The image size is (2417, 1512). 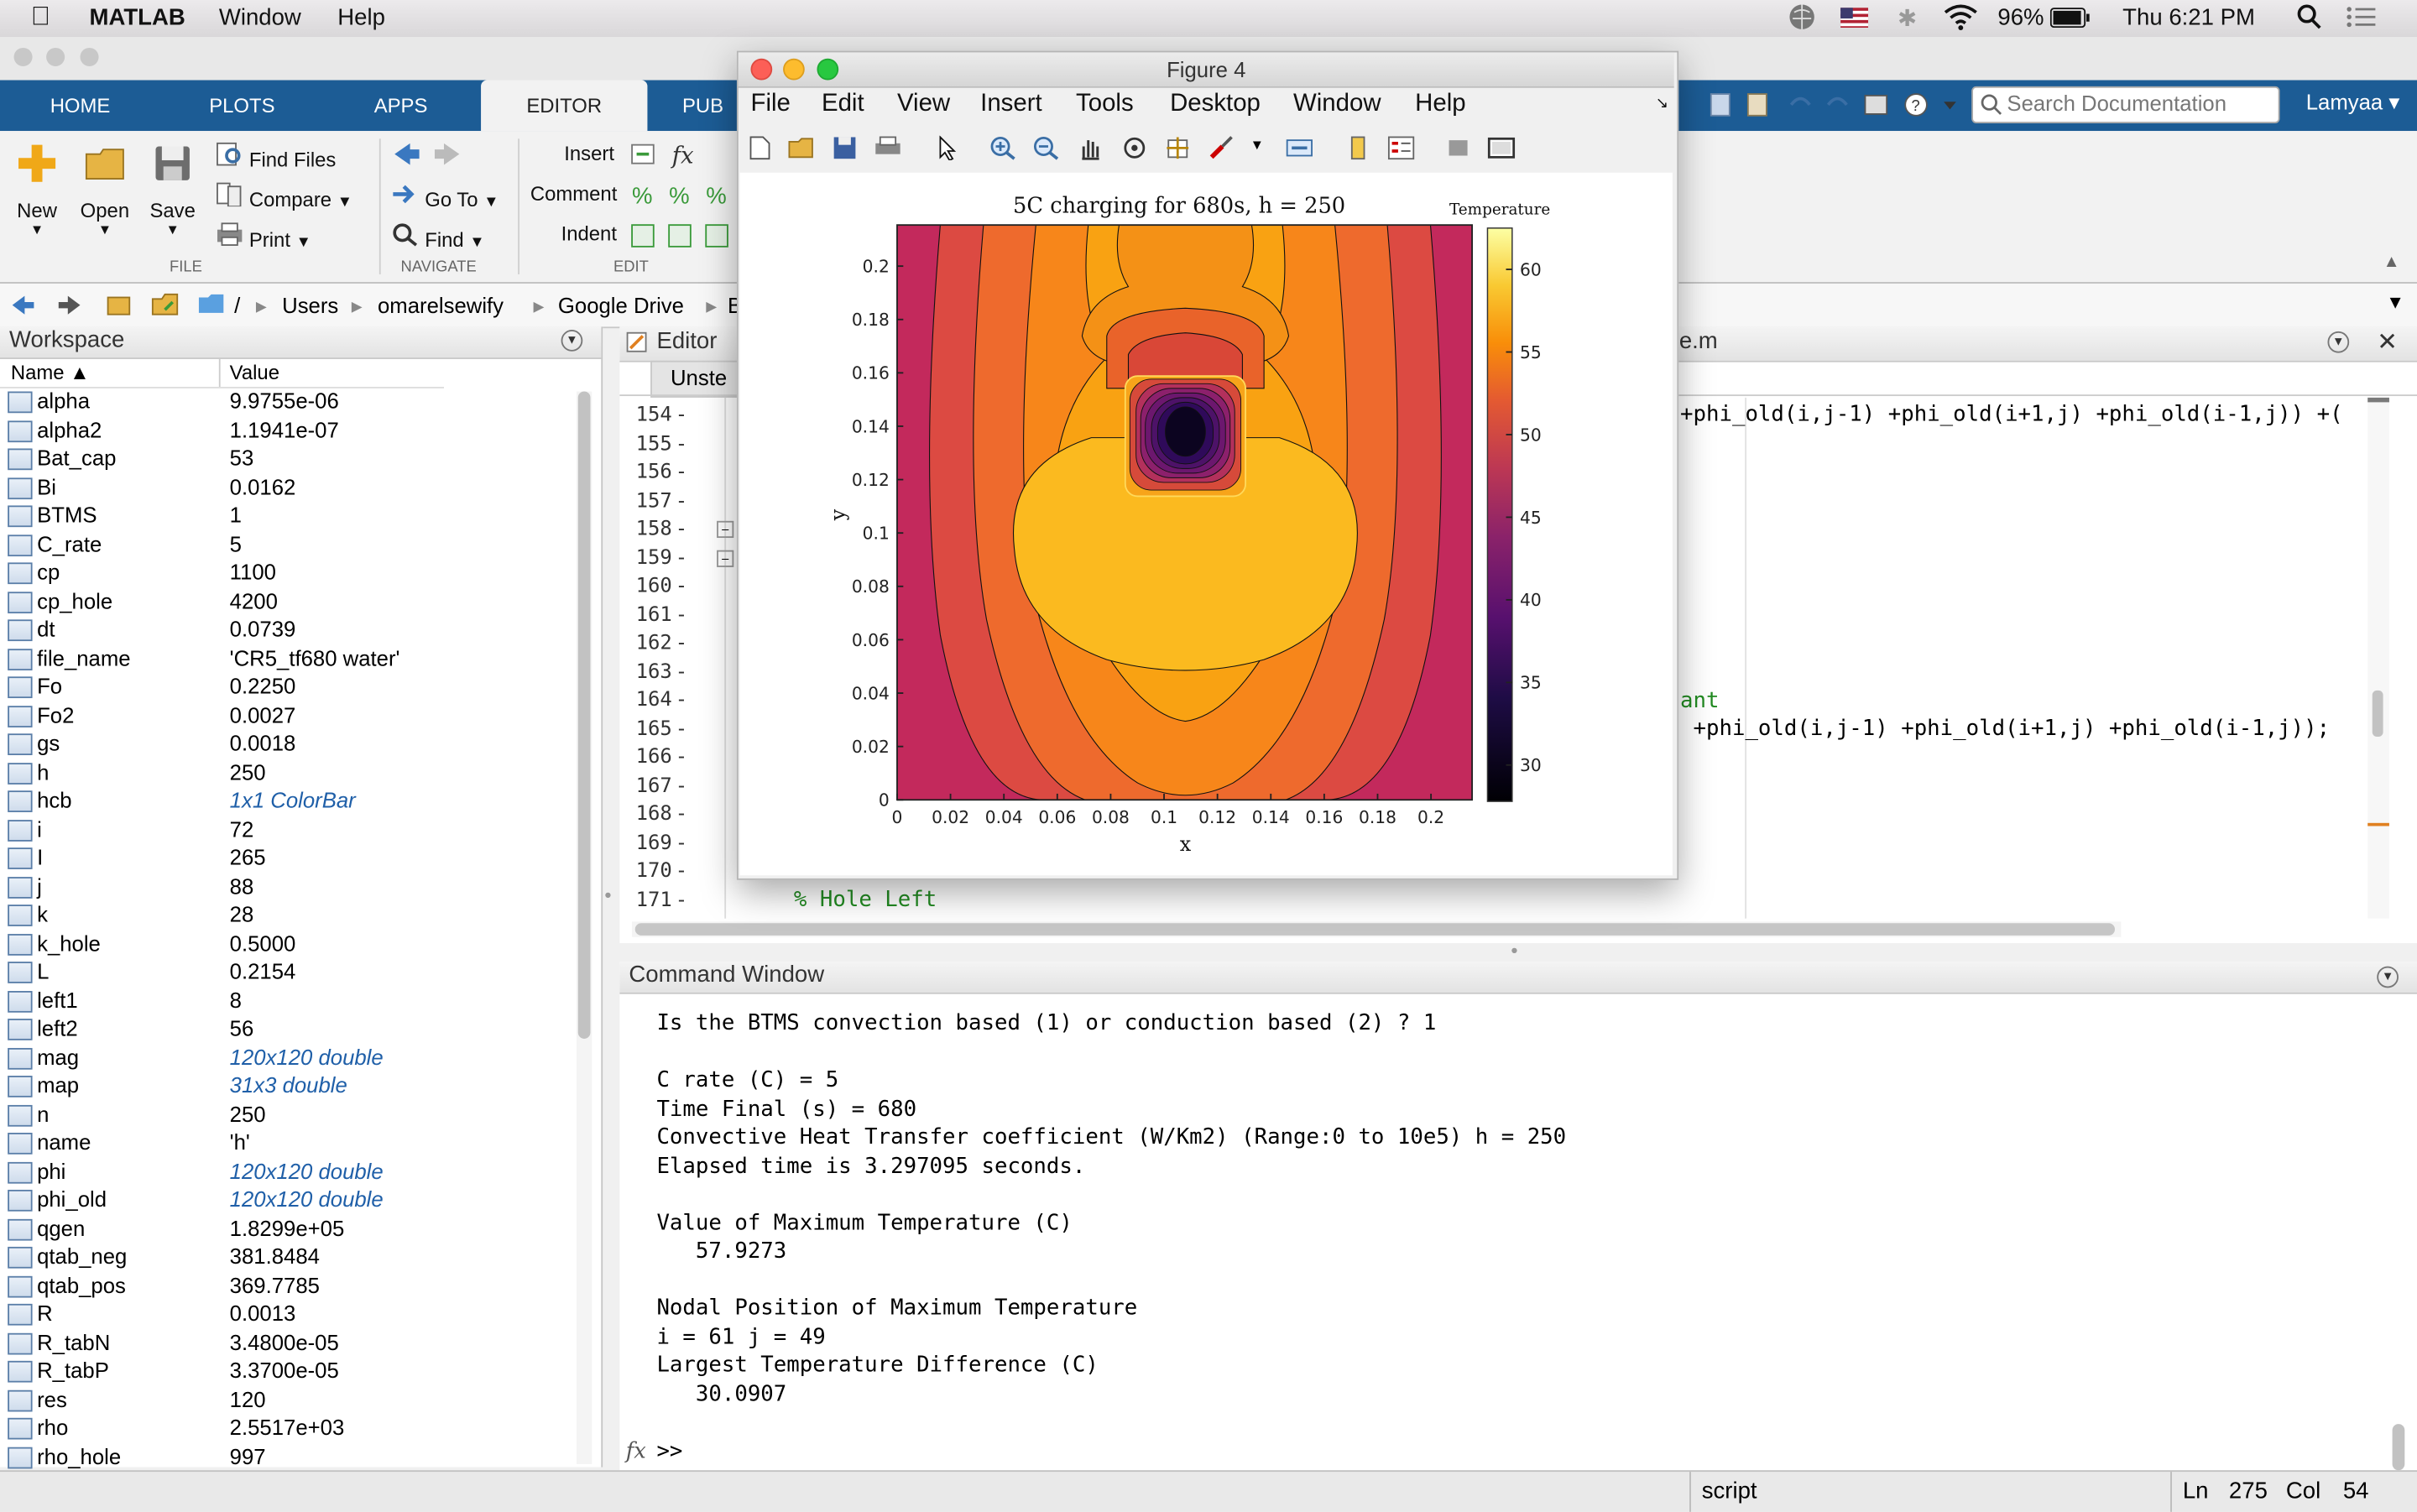 What do you see at coordinates (89, 57) in the screenshot?
I see `matlab-zoom-button` at bounding box center [89, 57].